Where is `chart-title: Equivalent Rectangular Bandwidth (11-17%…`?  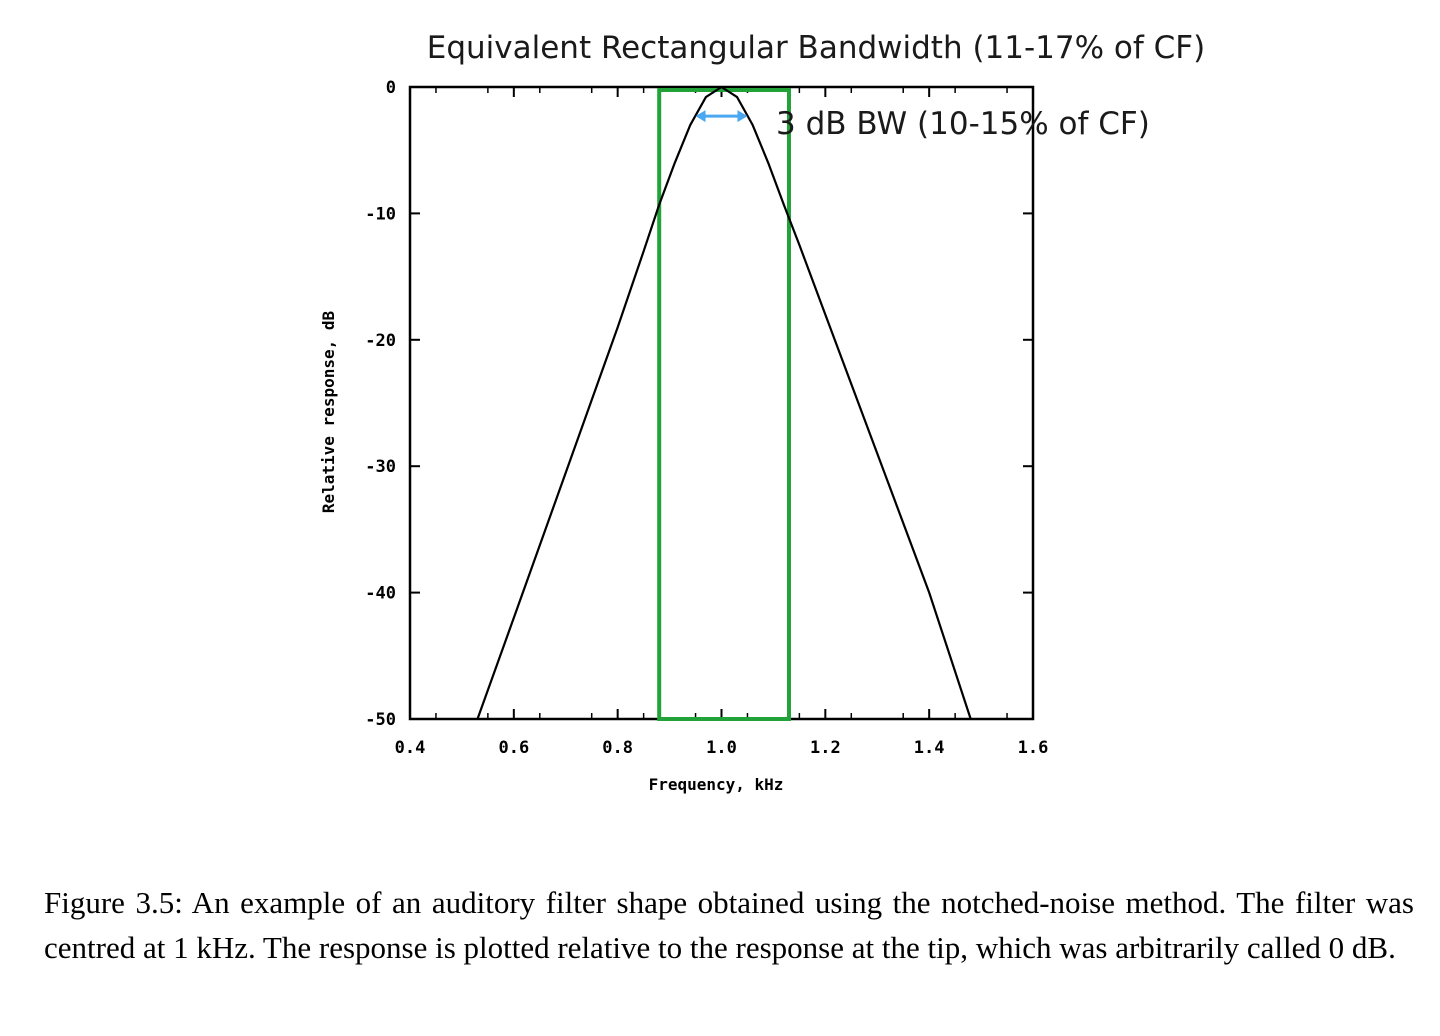 chart-title: Equivalent Rectangular Bandwidth (11-17%… is located at coordinates (816, 48).